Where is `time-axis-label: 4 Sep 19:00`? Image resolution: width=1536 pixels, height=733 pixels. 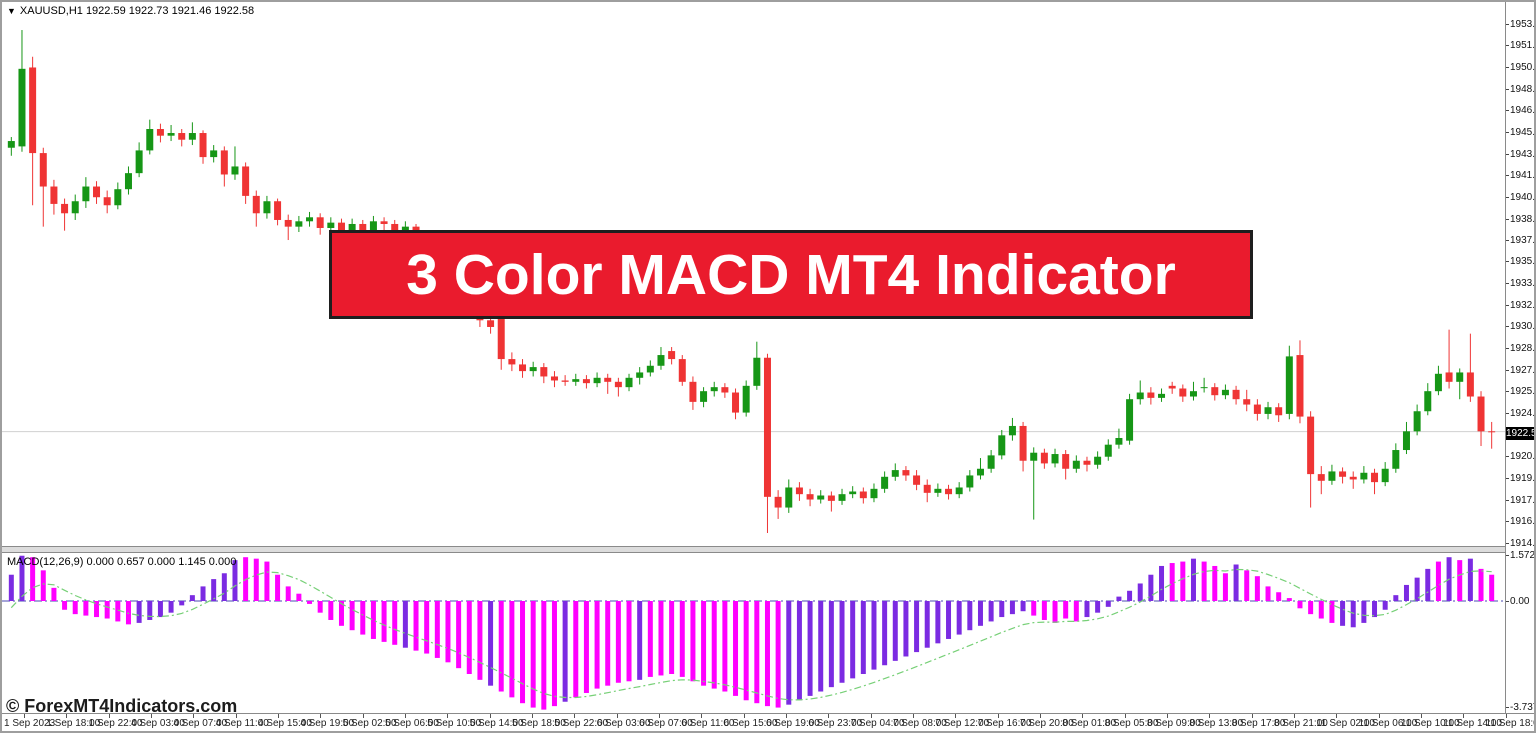
time-axis-label: 4 Sep 19:00 is located at coordinates (327, 723).